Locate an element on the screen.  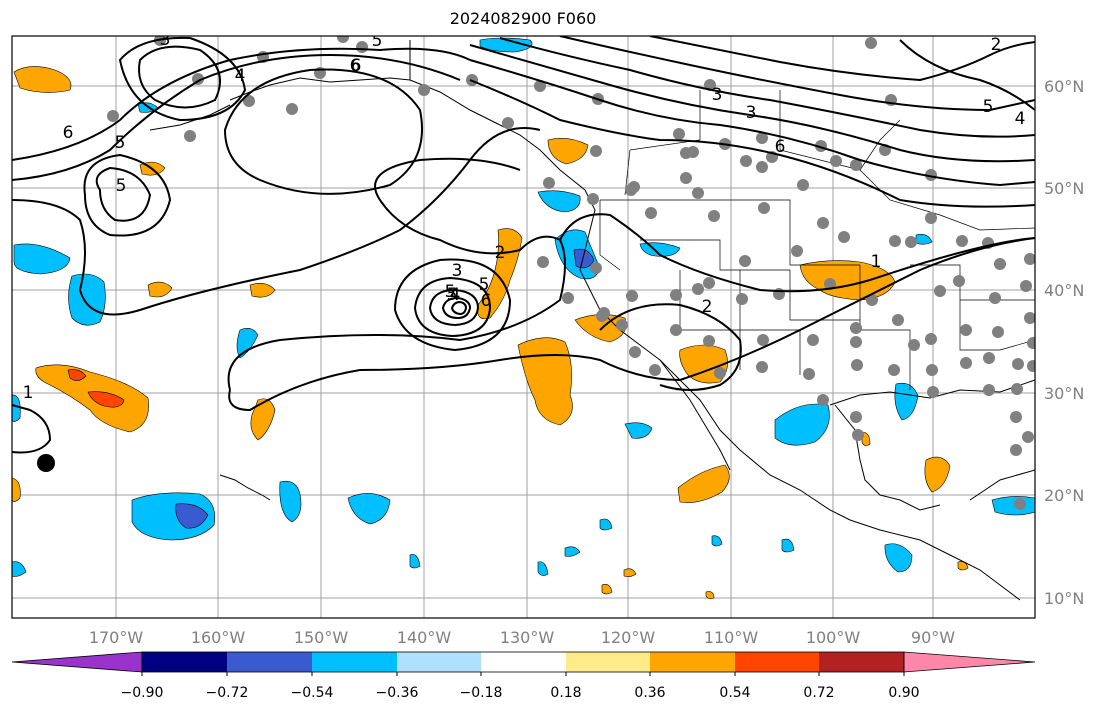
contour-label: 2 is located at coordinates (500, 253).